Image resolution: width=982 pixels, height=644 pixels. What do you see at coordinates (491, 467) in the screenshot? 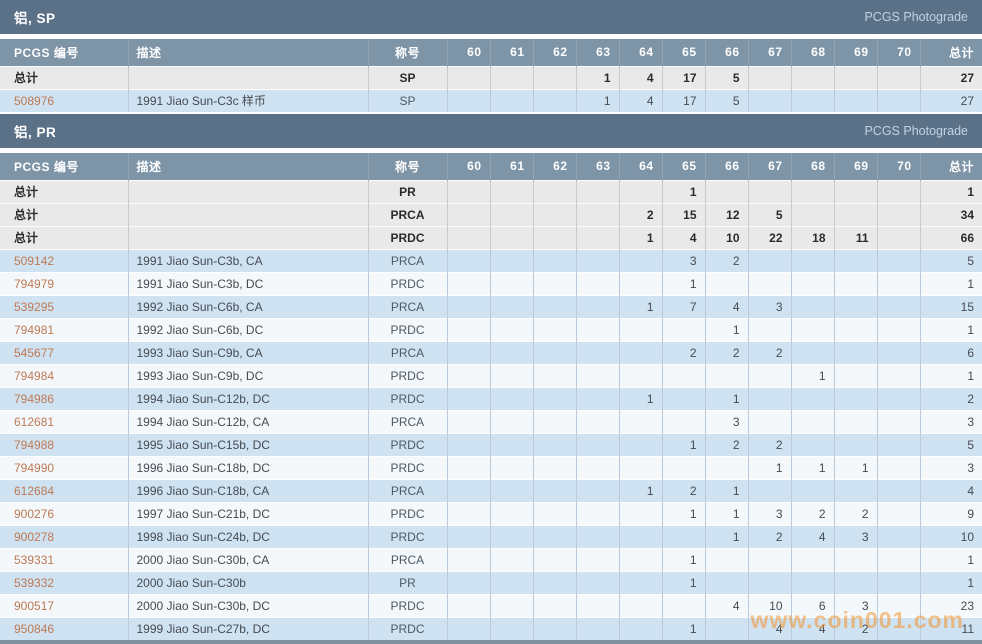
I see `coin-row: 794990 1996 Jiao Sun-C18b, DC PRDC 1 1 1 3` at bounding box center [491, 467].